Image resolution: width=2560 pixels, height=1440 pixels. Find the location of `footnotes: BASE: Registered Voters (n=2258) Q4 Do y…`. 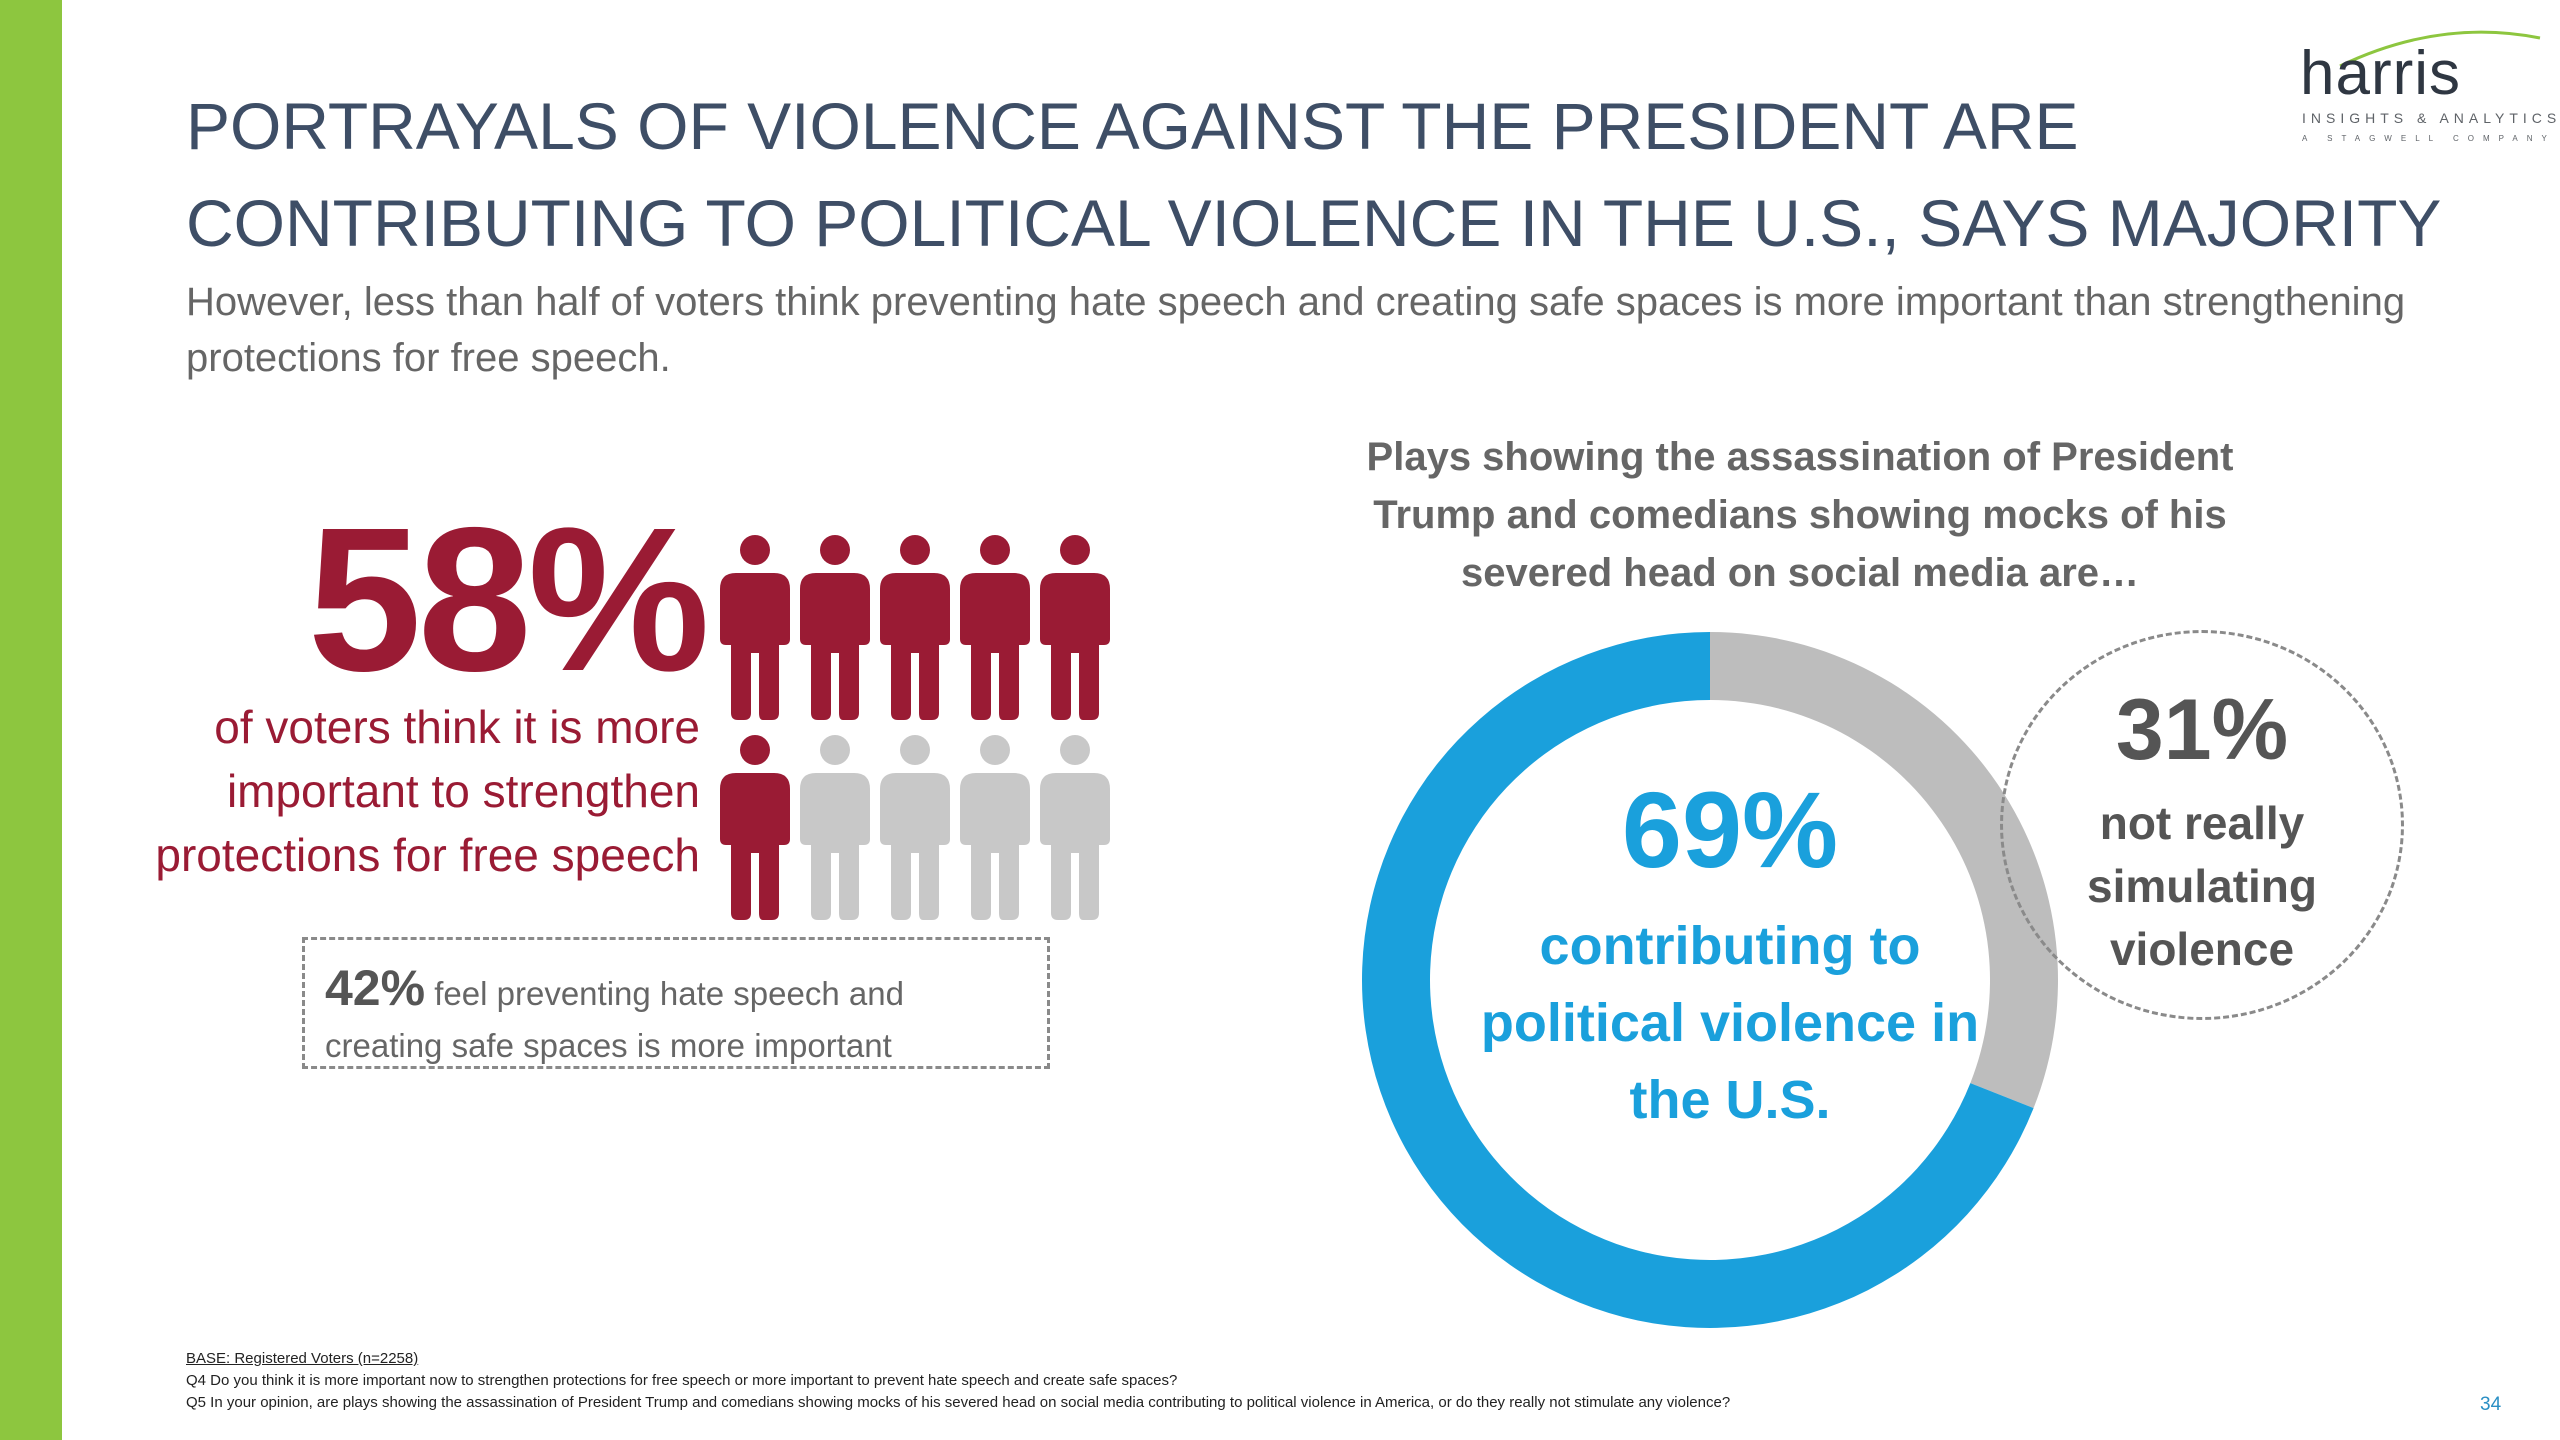

footnotes: BASE: Registered Voters (n=2258) Q4 Do y… is located at coordinates (1286, 1381).